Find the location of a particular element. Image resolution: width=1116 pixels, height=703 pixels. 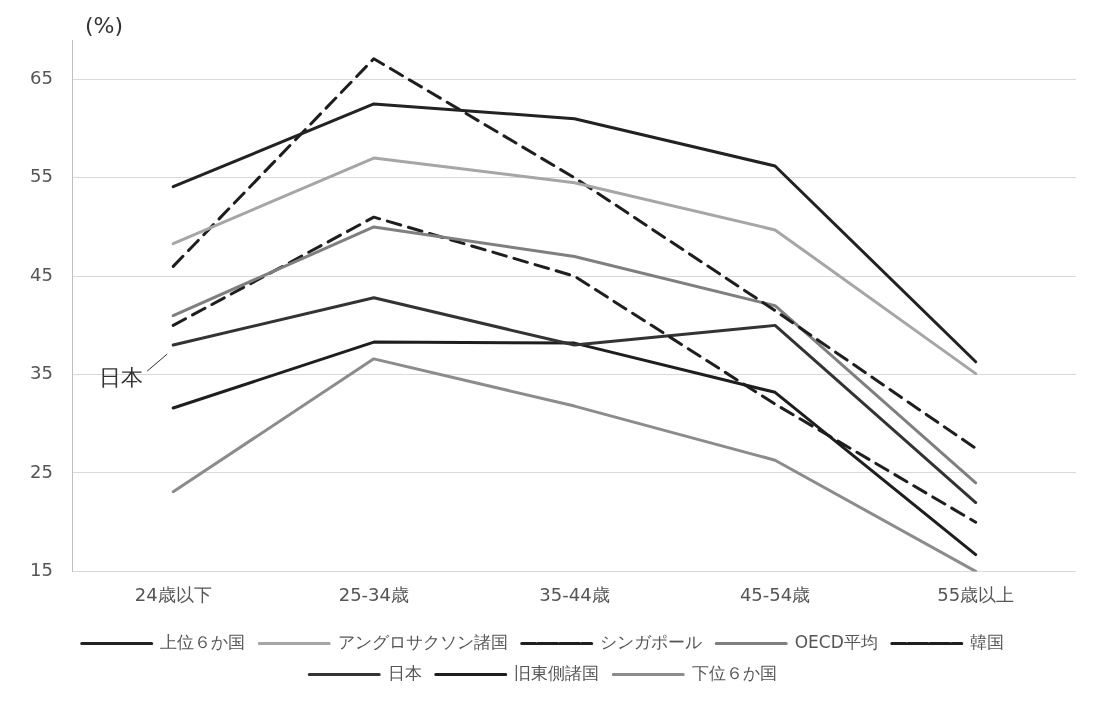

legend-label: シンガポール is located at coordinates (651, 641).